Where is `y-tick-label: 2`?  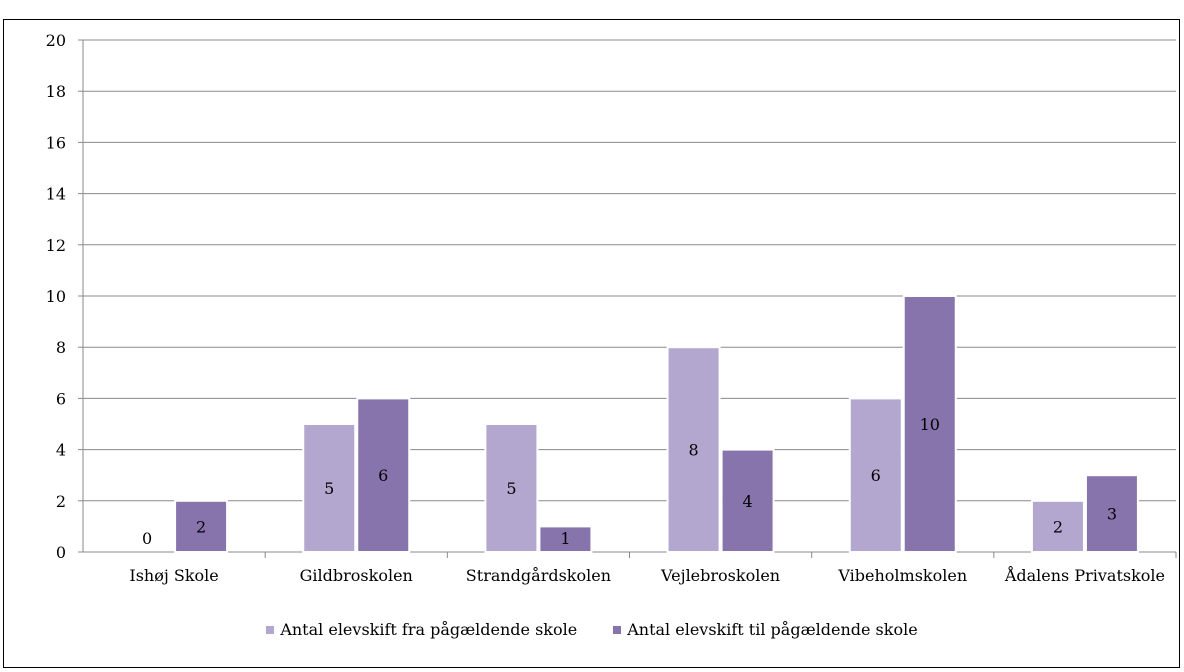 y-tick-label: 2 is located at coordinates (61, 501).